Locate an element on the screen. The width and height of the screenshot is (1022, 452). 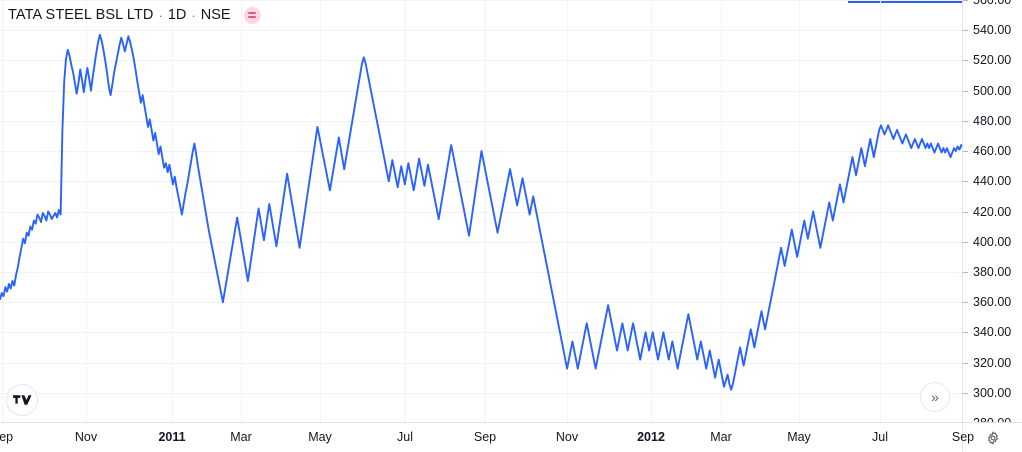
chart-settings-button is located at coordinates (992, 437).